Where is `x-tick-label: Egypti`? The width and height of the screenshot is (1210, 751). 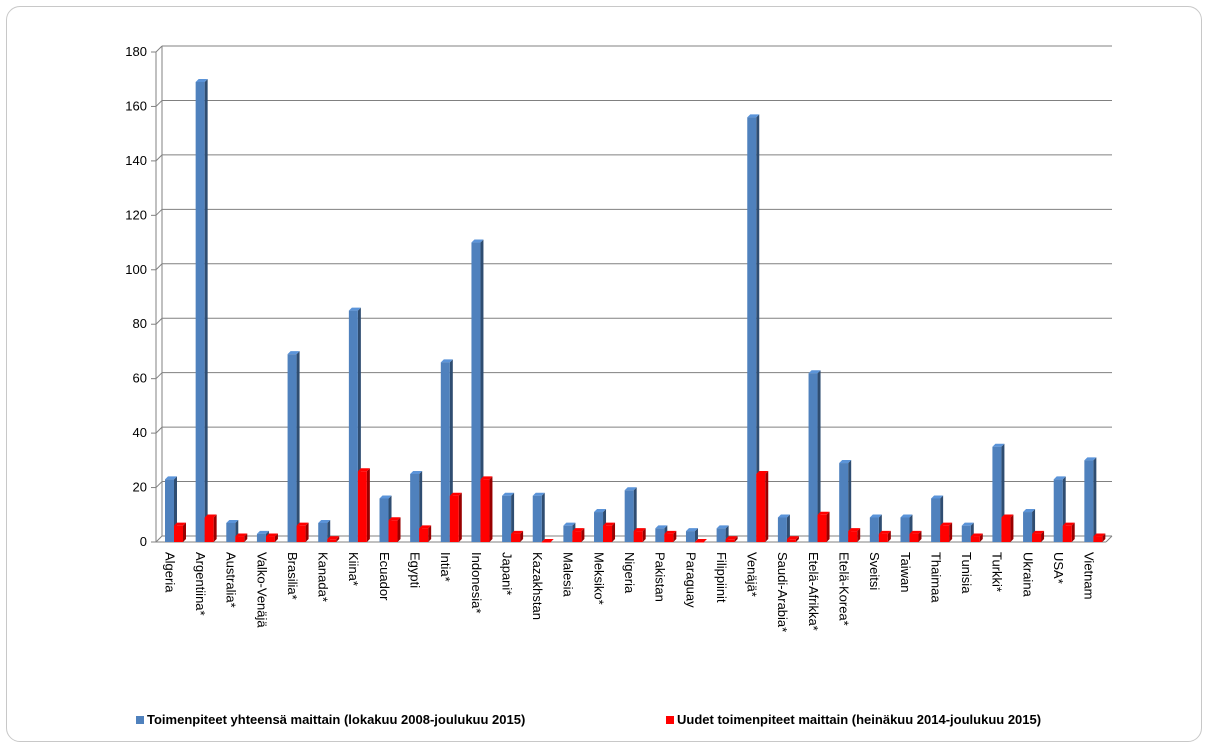 x-tick-label: Egypti is located at coordinates (414, 570).